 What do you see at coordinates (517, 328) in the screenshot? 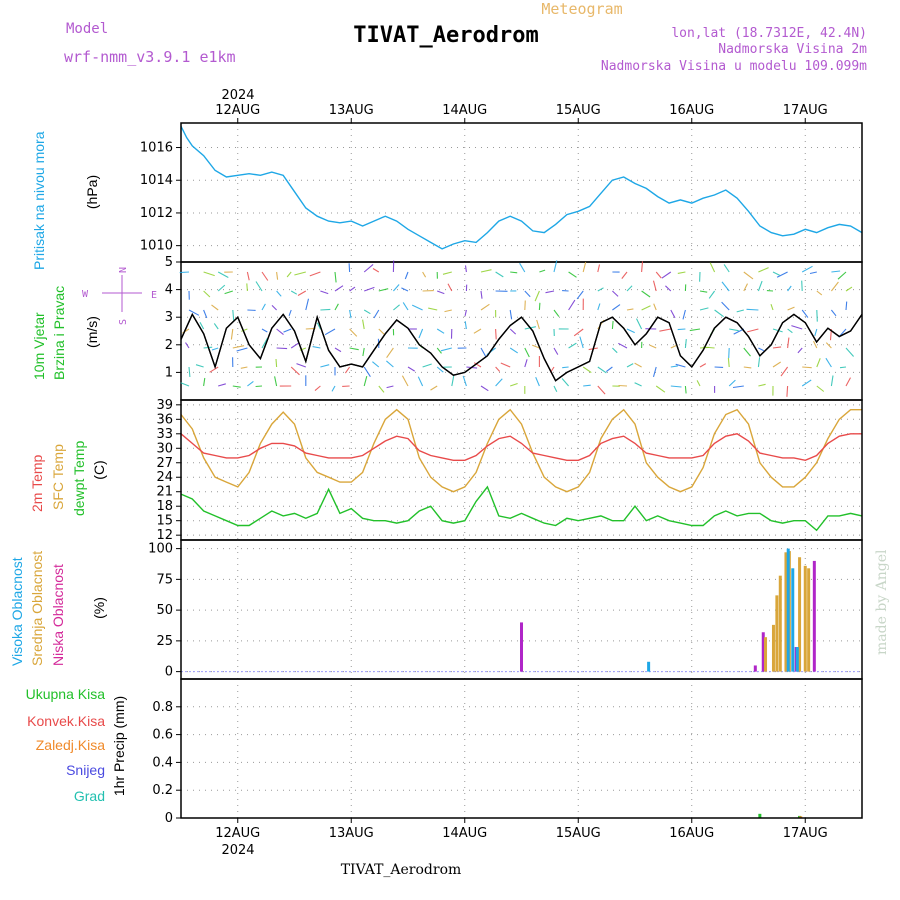
I see `wind-direction-arrows` at bounding box center [517, 328].